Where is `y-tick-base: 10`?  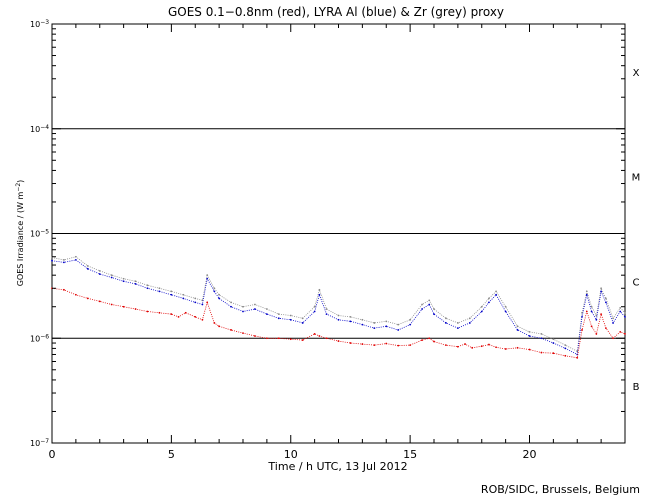 y-tick-base: 10 is located at coordinates (35, 24).